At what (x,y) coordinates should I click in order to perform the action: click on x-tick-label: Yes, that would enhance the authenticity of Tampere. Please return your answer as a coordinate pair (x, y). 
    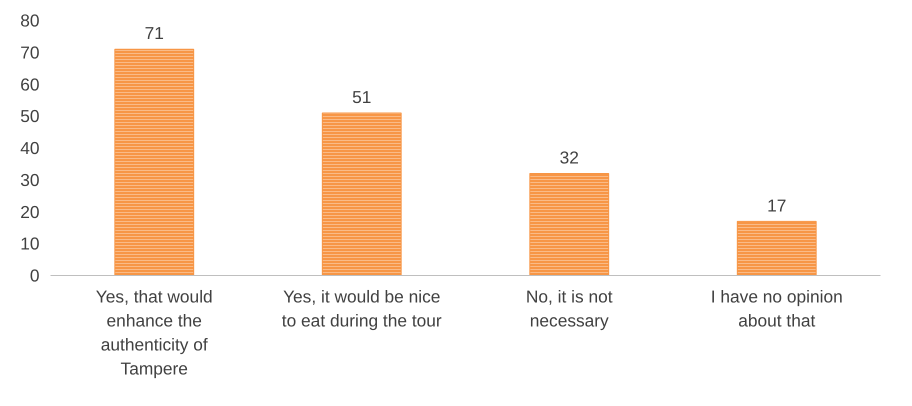
    Looking at the image, I should click on (154, 332).